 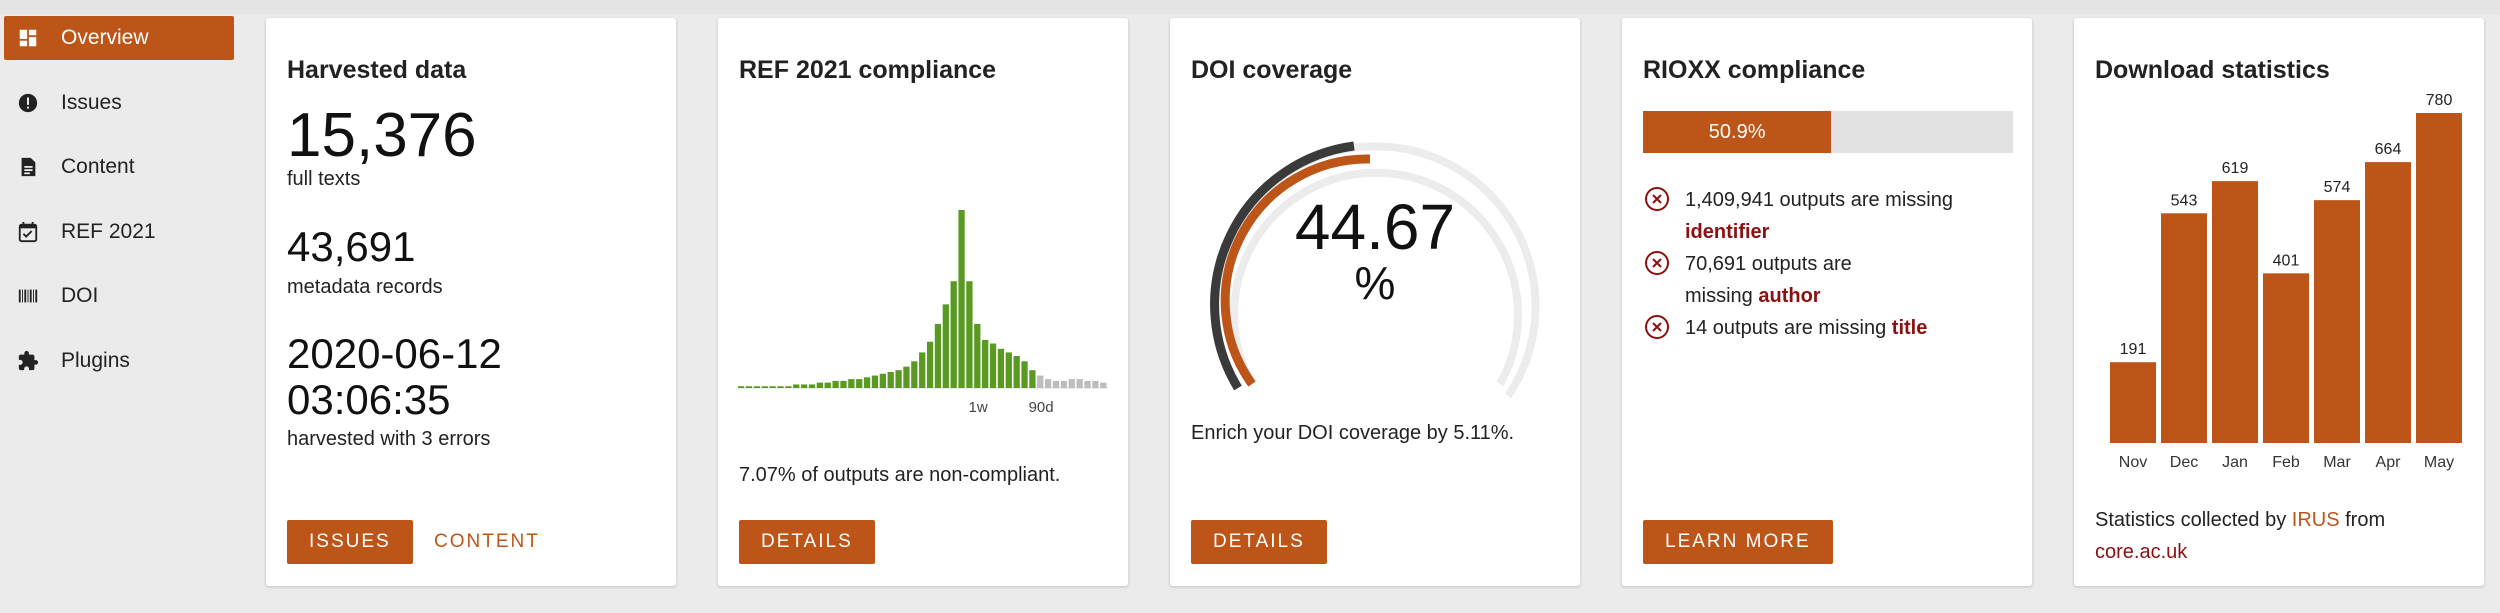 What do you see at coordinates (1828, 280) in the screenshot?
I see `rioxx-issue-author: 70,691 outputs are missing author` at bounding box center [1828, 280].